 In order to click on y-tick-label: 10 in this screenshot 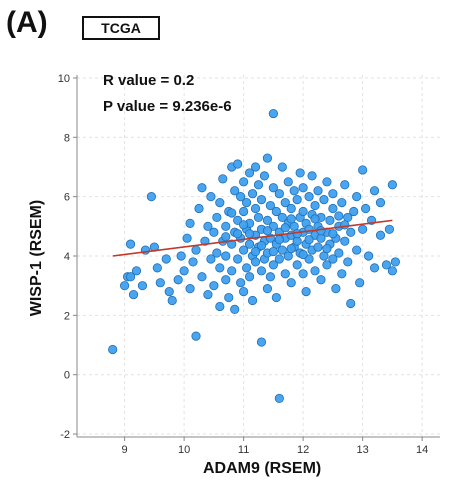, I will do `click(64, 79)`.